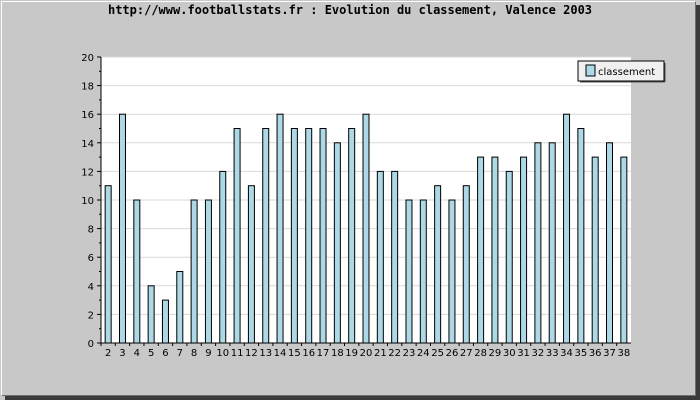  What do you see at coordinates (595, 353) in the screenshot?
I see `x-tick-label: 36` at bounding box center [595, 353].